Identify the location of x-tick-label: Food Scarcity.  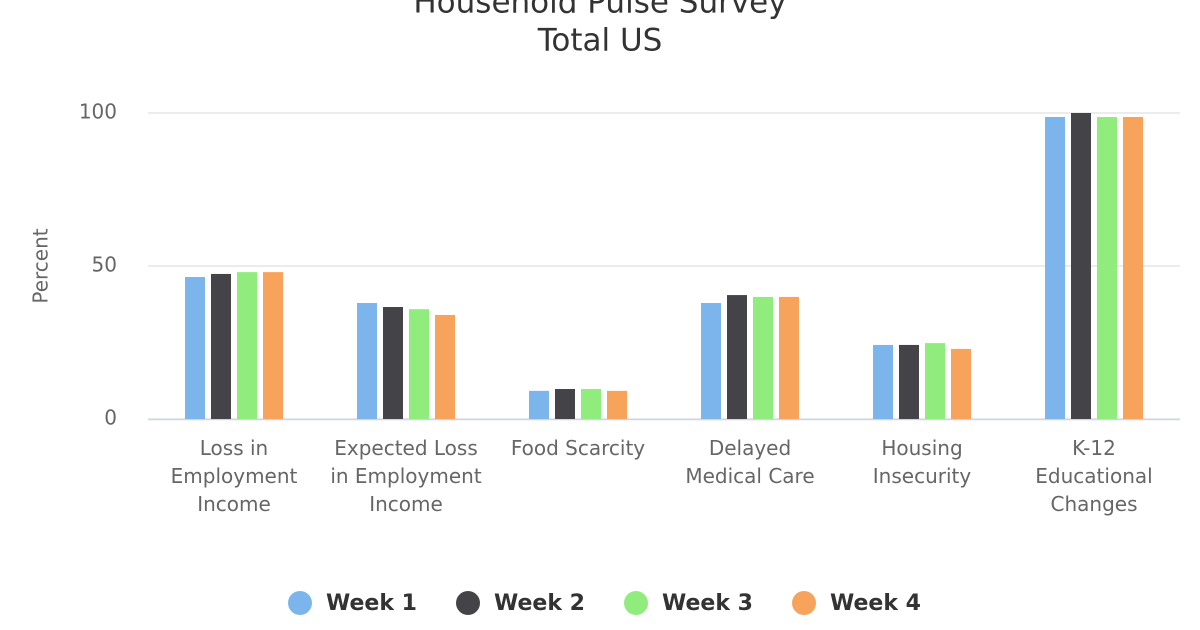
(578, 448).